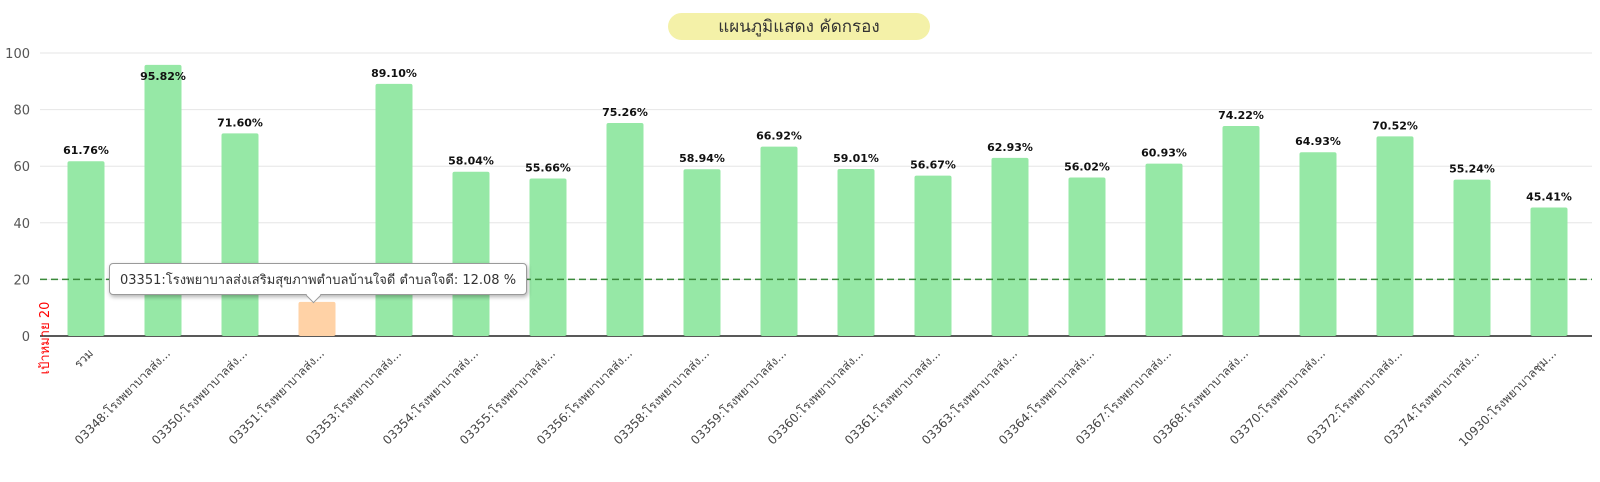 This screenshot has width=1600, height=482. Describe the element at coordinates (21, 111) in the screenshot. I see `y-tick-label: 80` at that location.